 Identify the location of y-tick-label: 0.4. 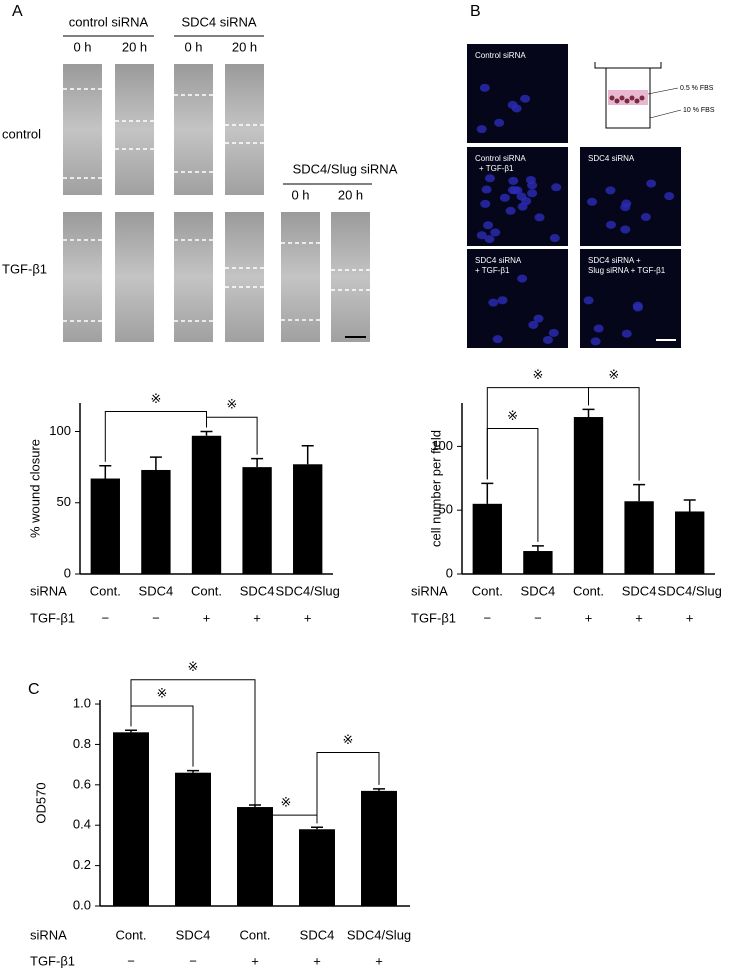
(82, 824).